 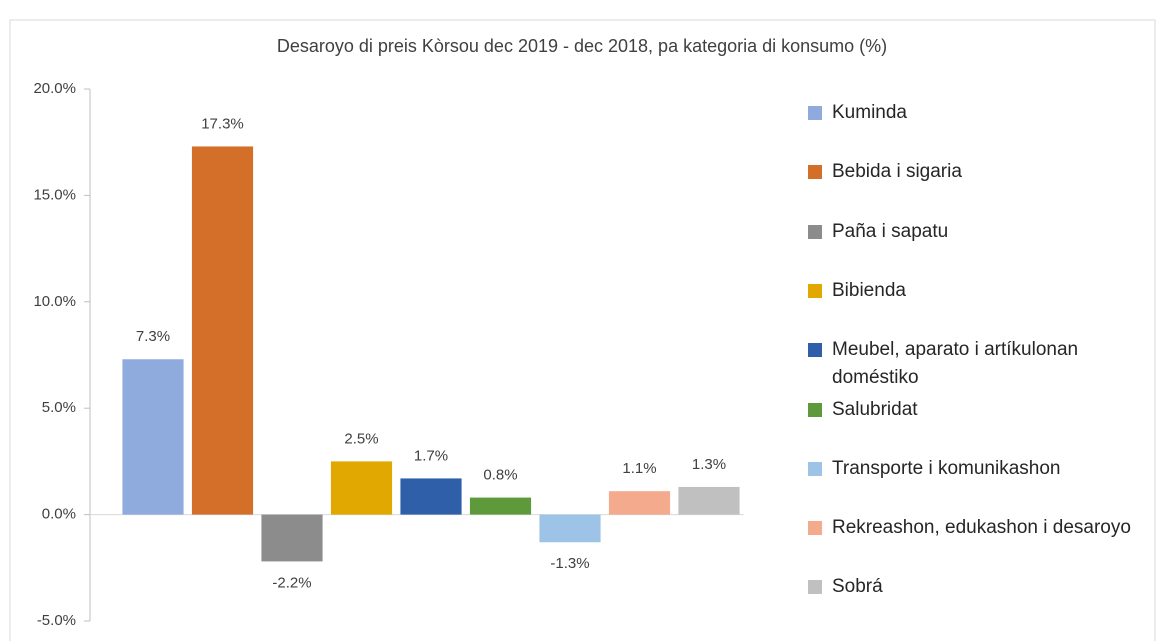 What do you see at coordinates (639, 468) in the screenshot?
I see `data-label: 1.1%` at bounding box center [639, 468].